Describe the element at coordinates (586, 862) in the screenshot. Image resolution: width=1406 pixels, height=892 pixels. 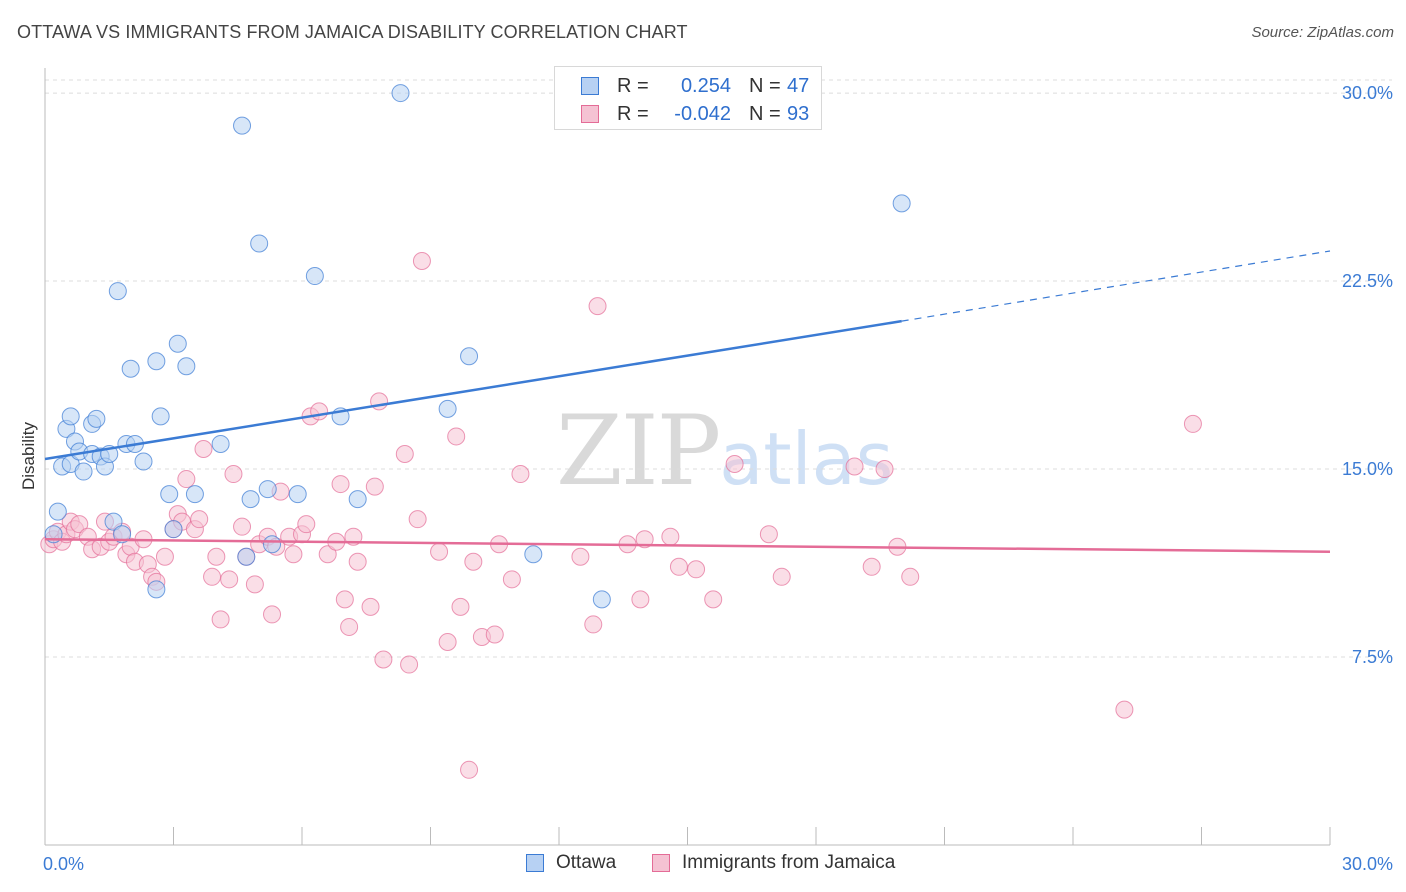
I see `legend-label-ottawa: Ottawa` at that location.